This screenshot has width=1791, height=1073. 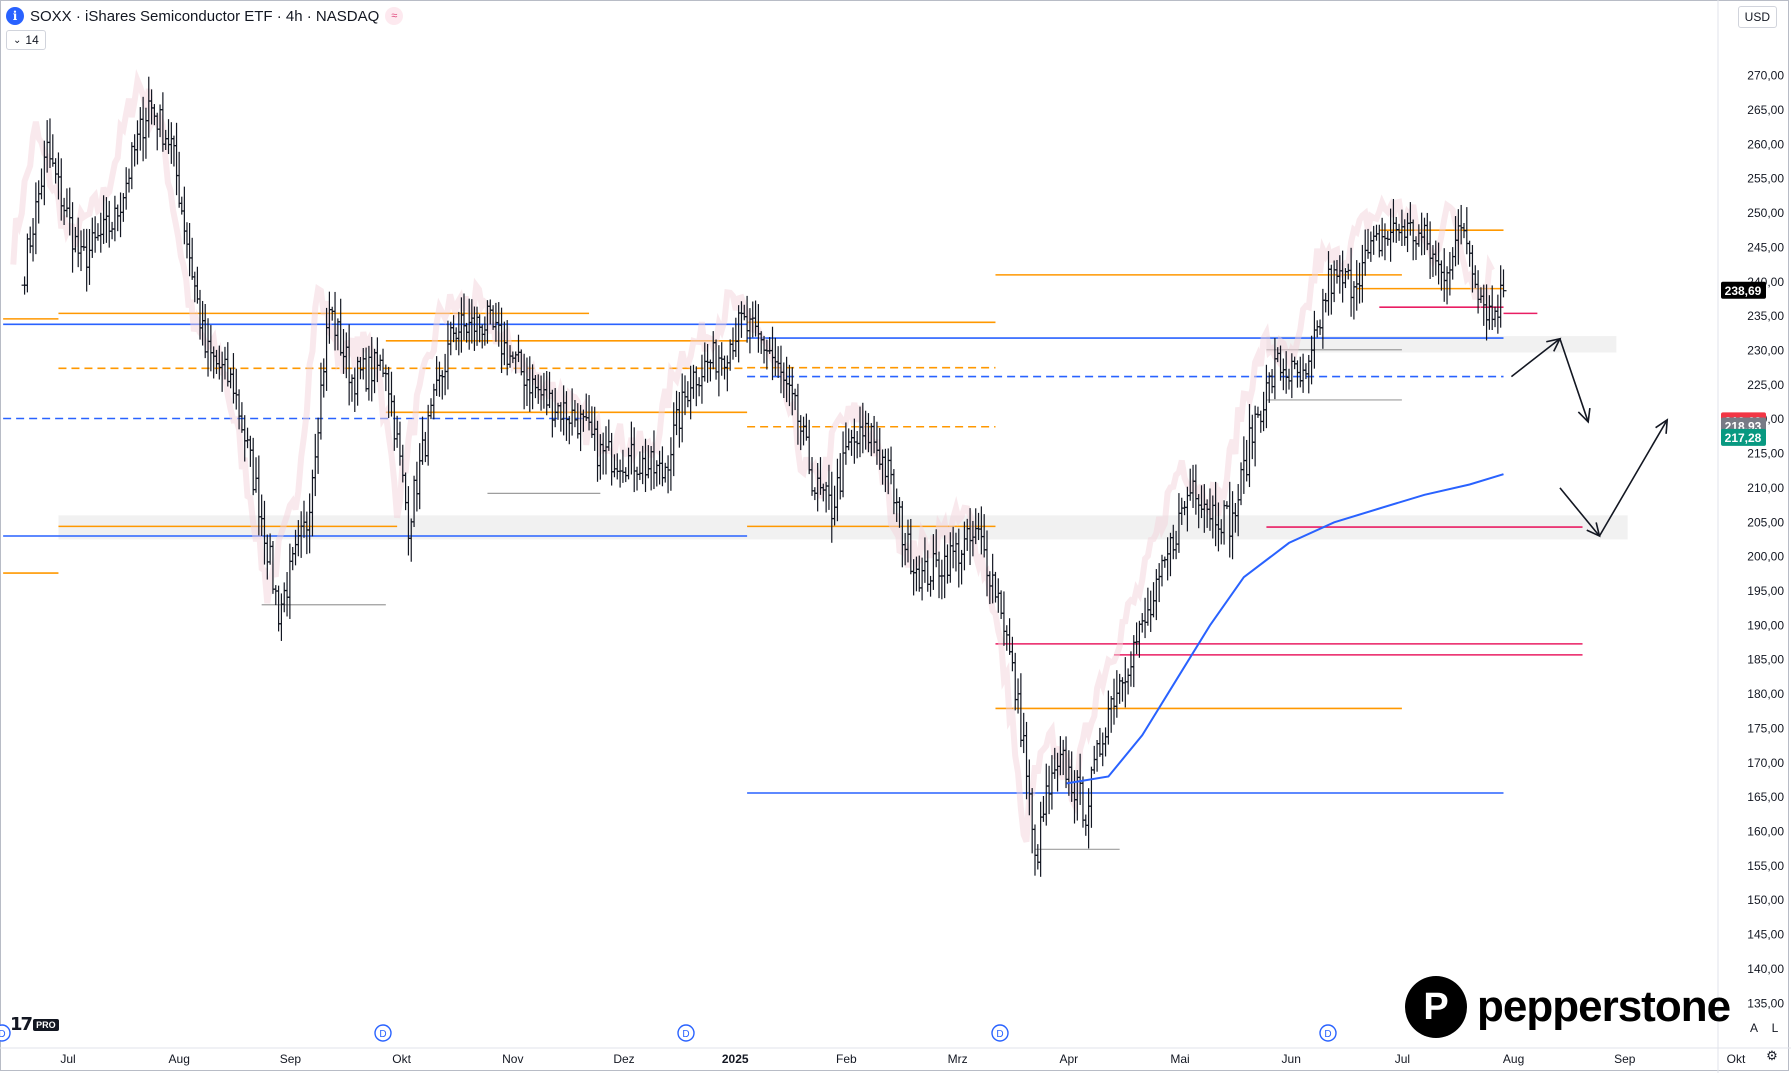 I want to click on y-tick-label: 135,00, so click(x=1765, y=1003).